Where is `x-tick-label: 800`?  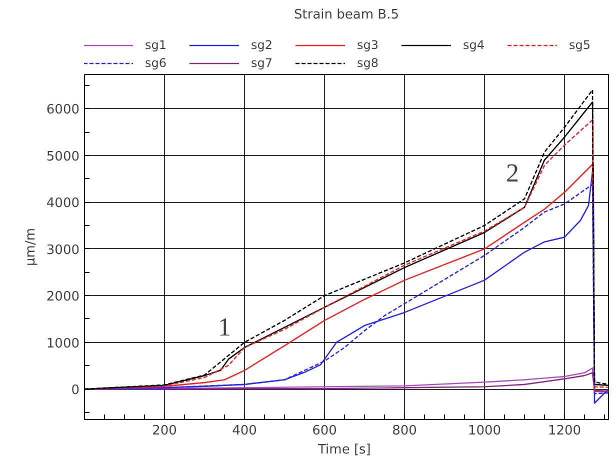 x-tick-label: 800 is located at coordinates (404, 431).